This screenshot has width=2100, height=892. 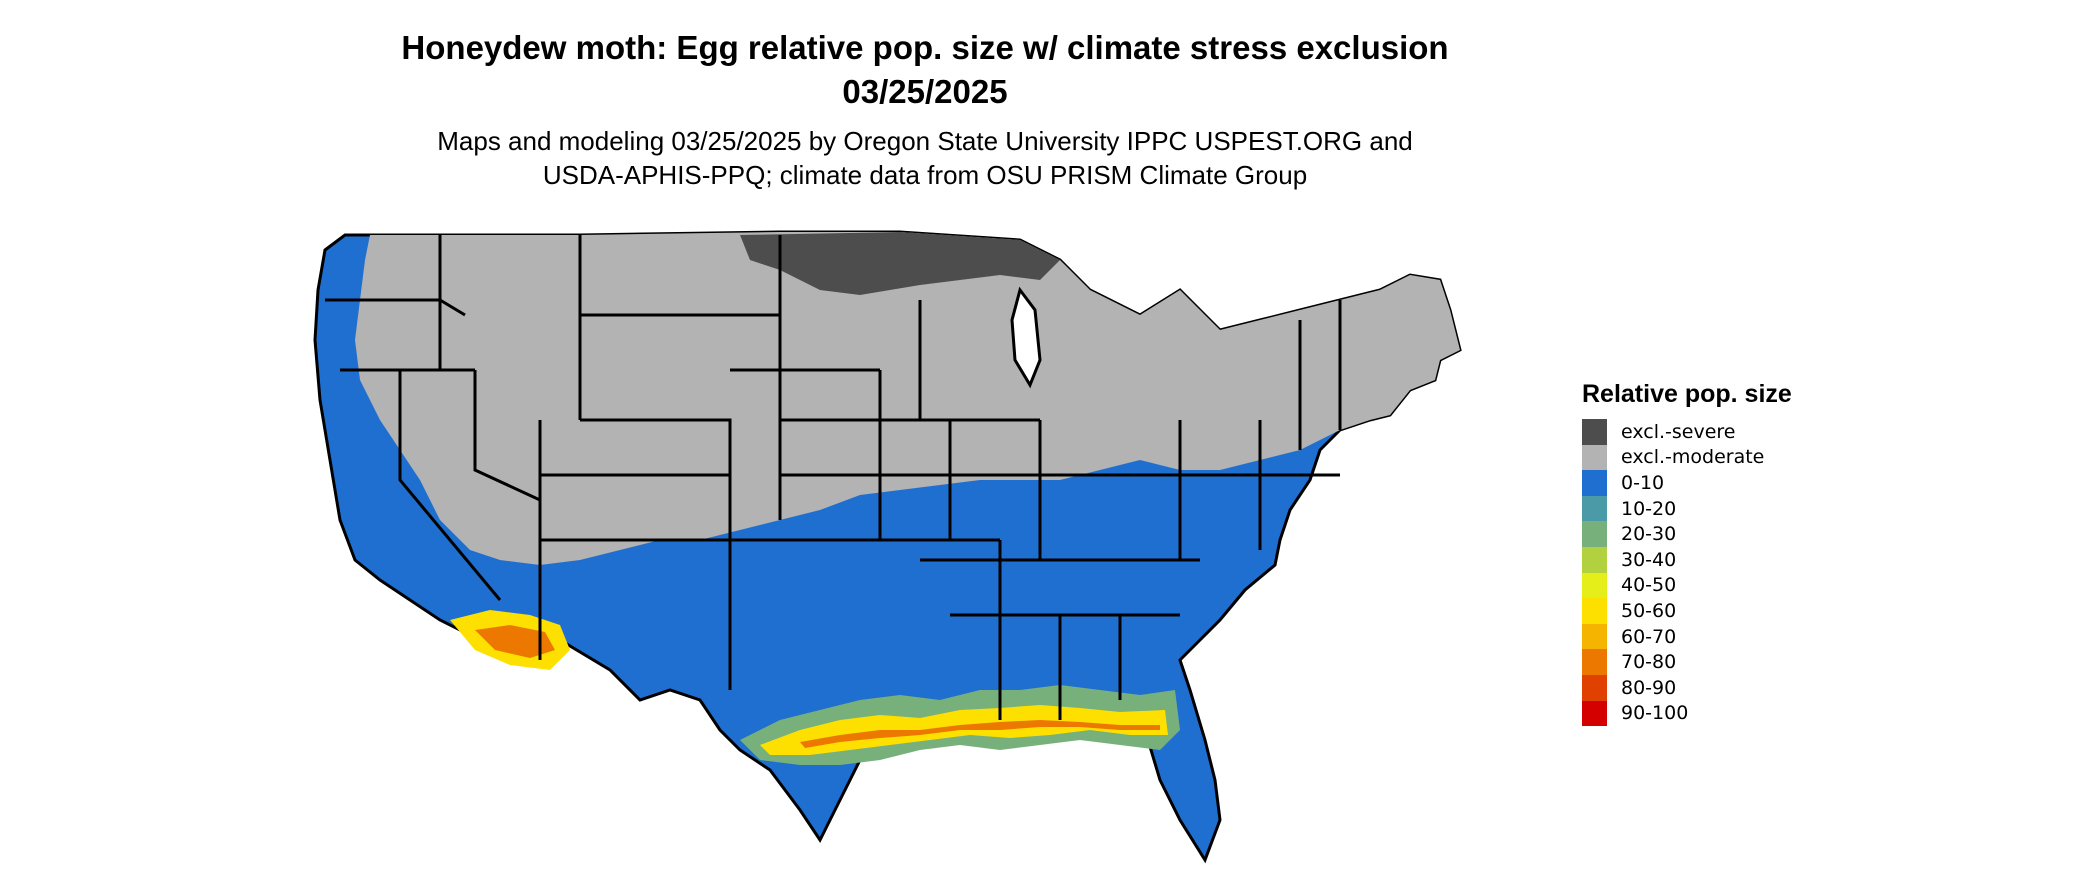 What do you see at coordinates (1649, 687) in the screenshot?
I see `legend-label: 80-90` at bounding box center [1649, 687].